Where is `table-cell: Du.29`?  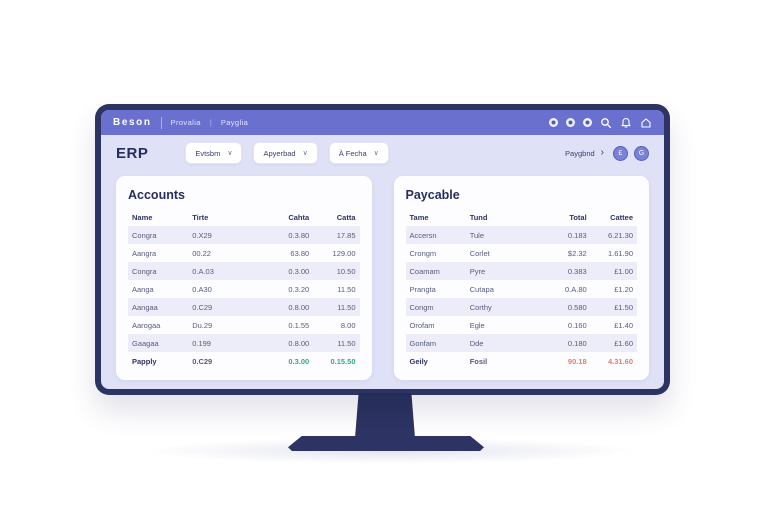
table-cell: Du.29 is located at coordinates (202, 325).